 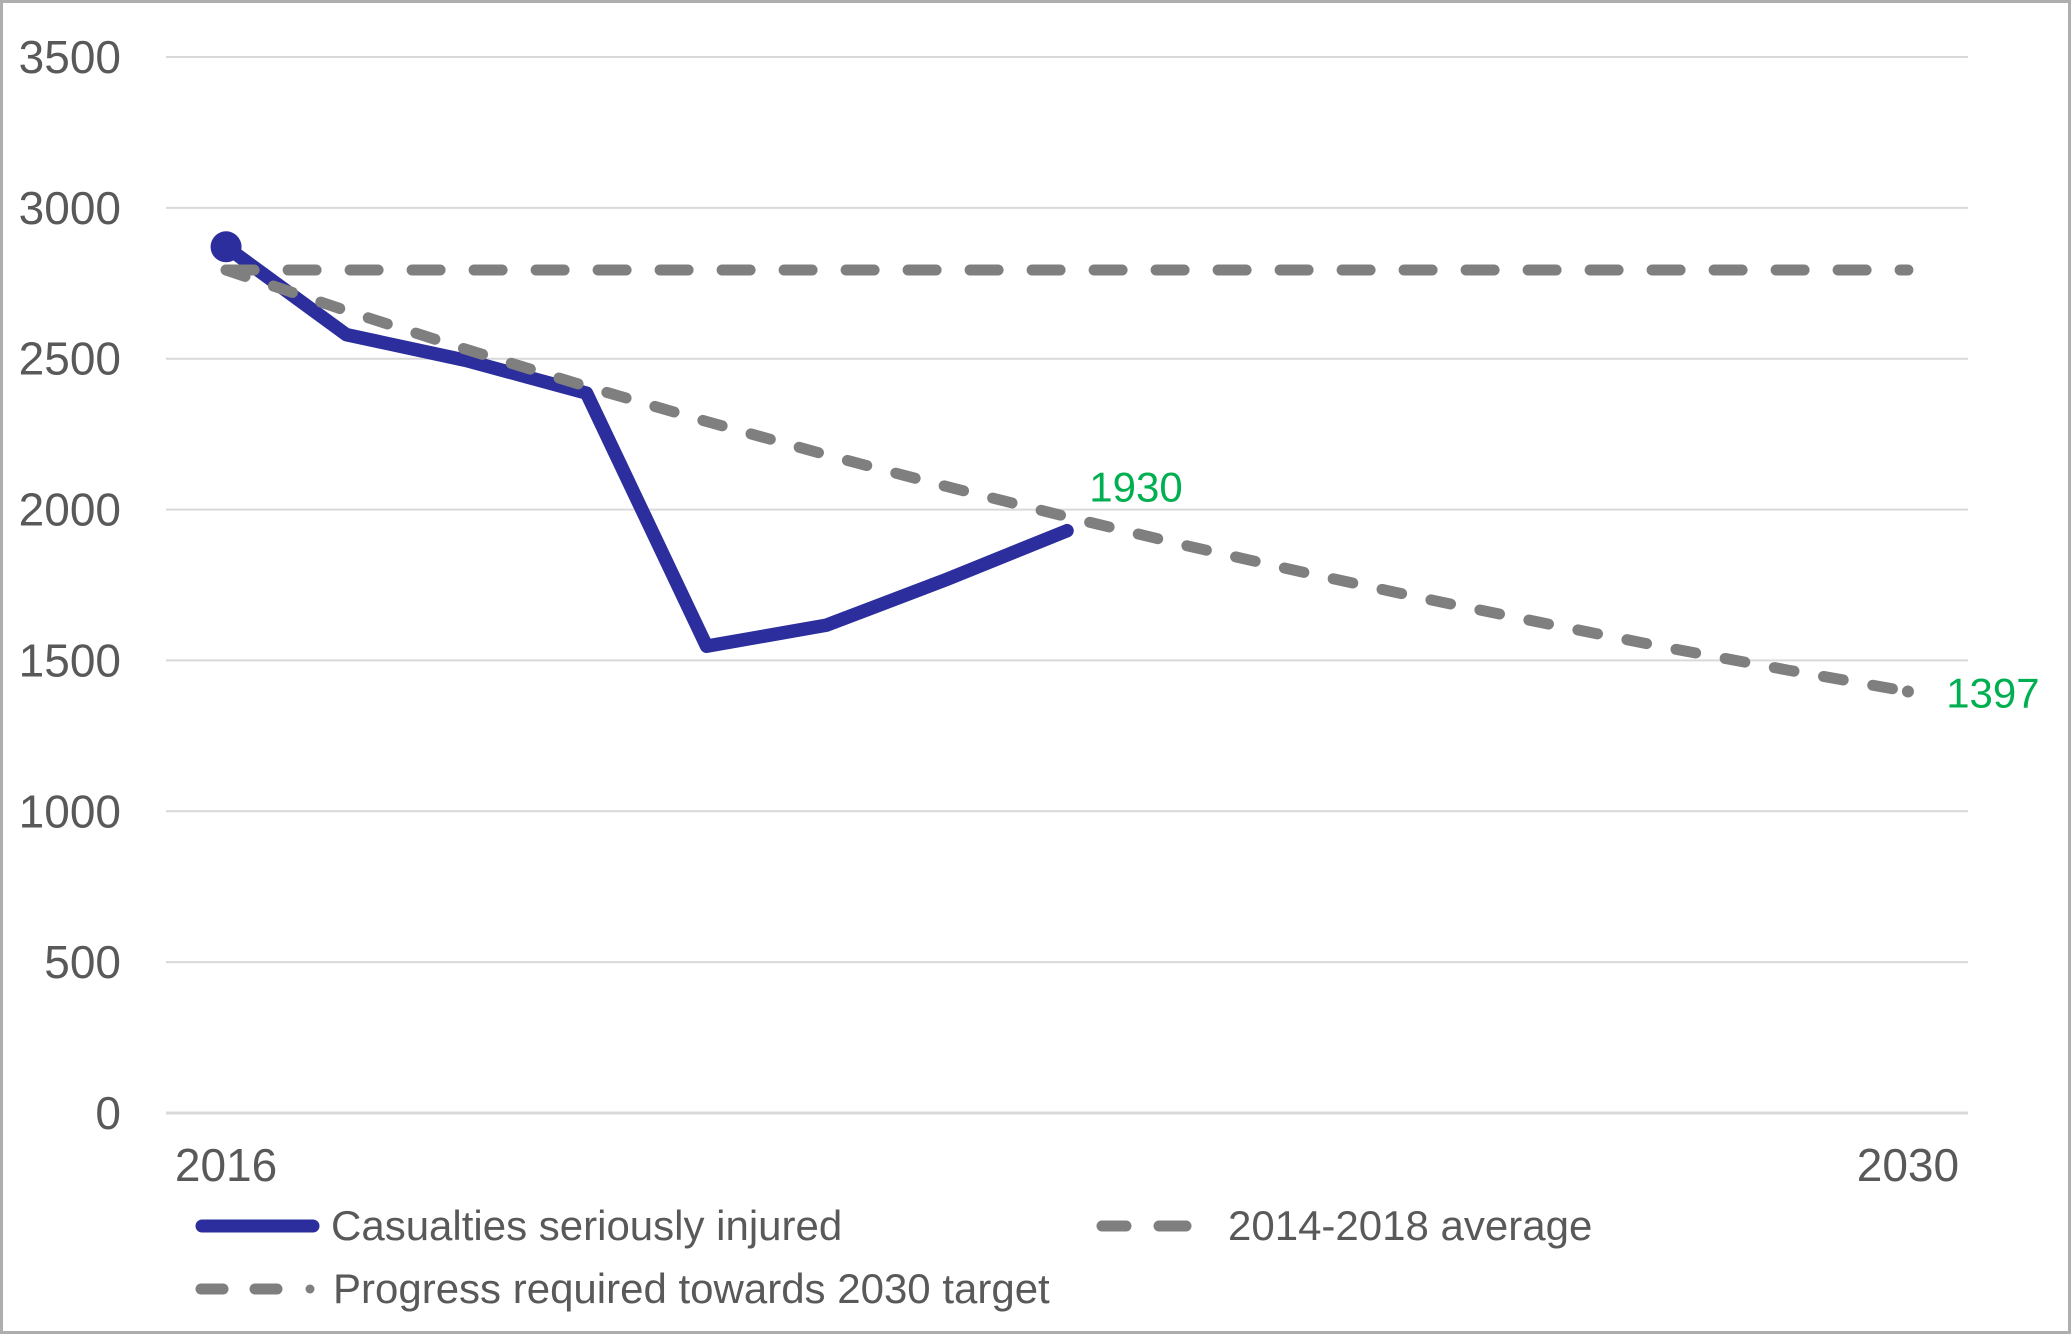 What do you see at coordinates (255, 1289) in the screenshot?
I see `legend-swatch-dash-dot-gray-line` at bounding box center [255, 1289].